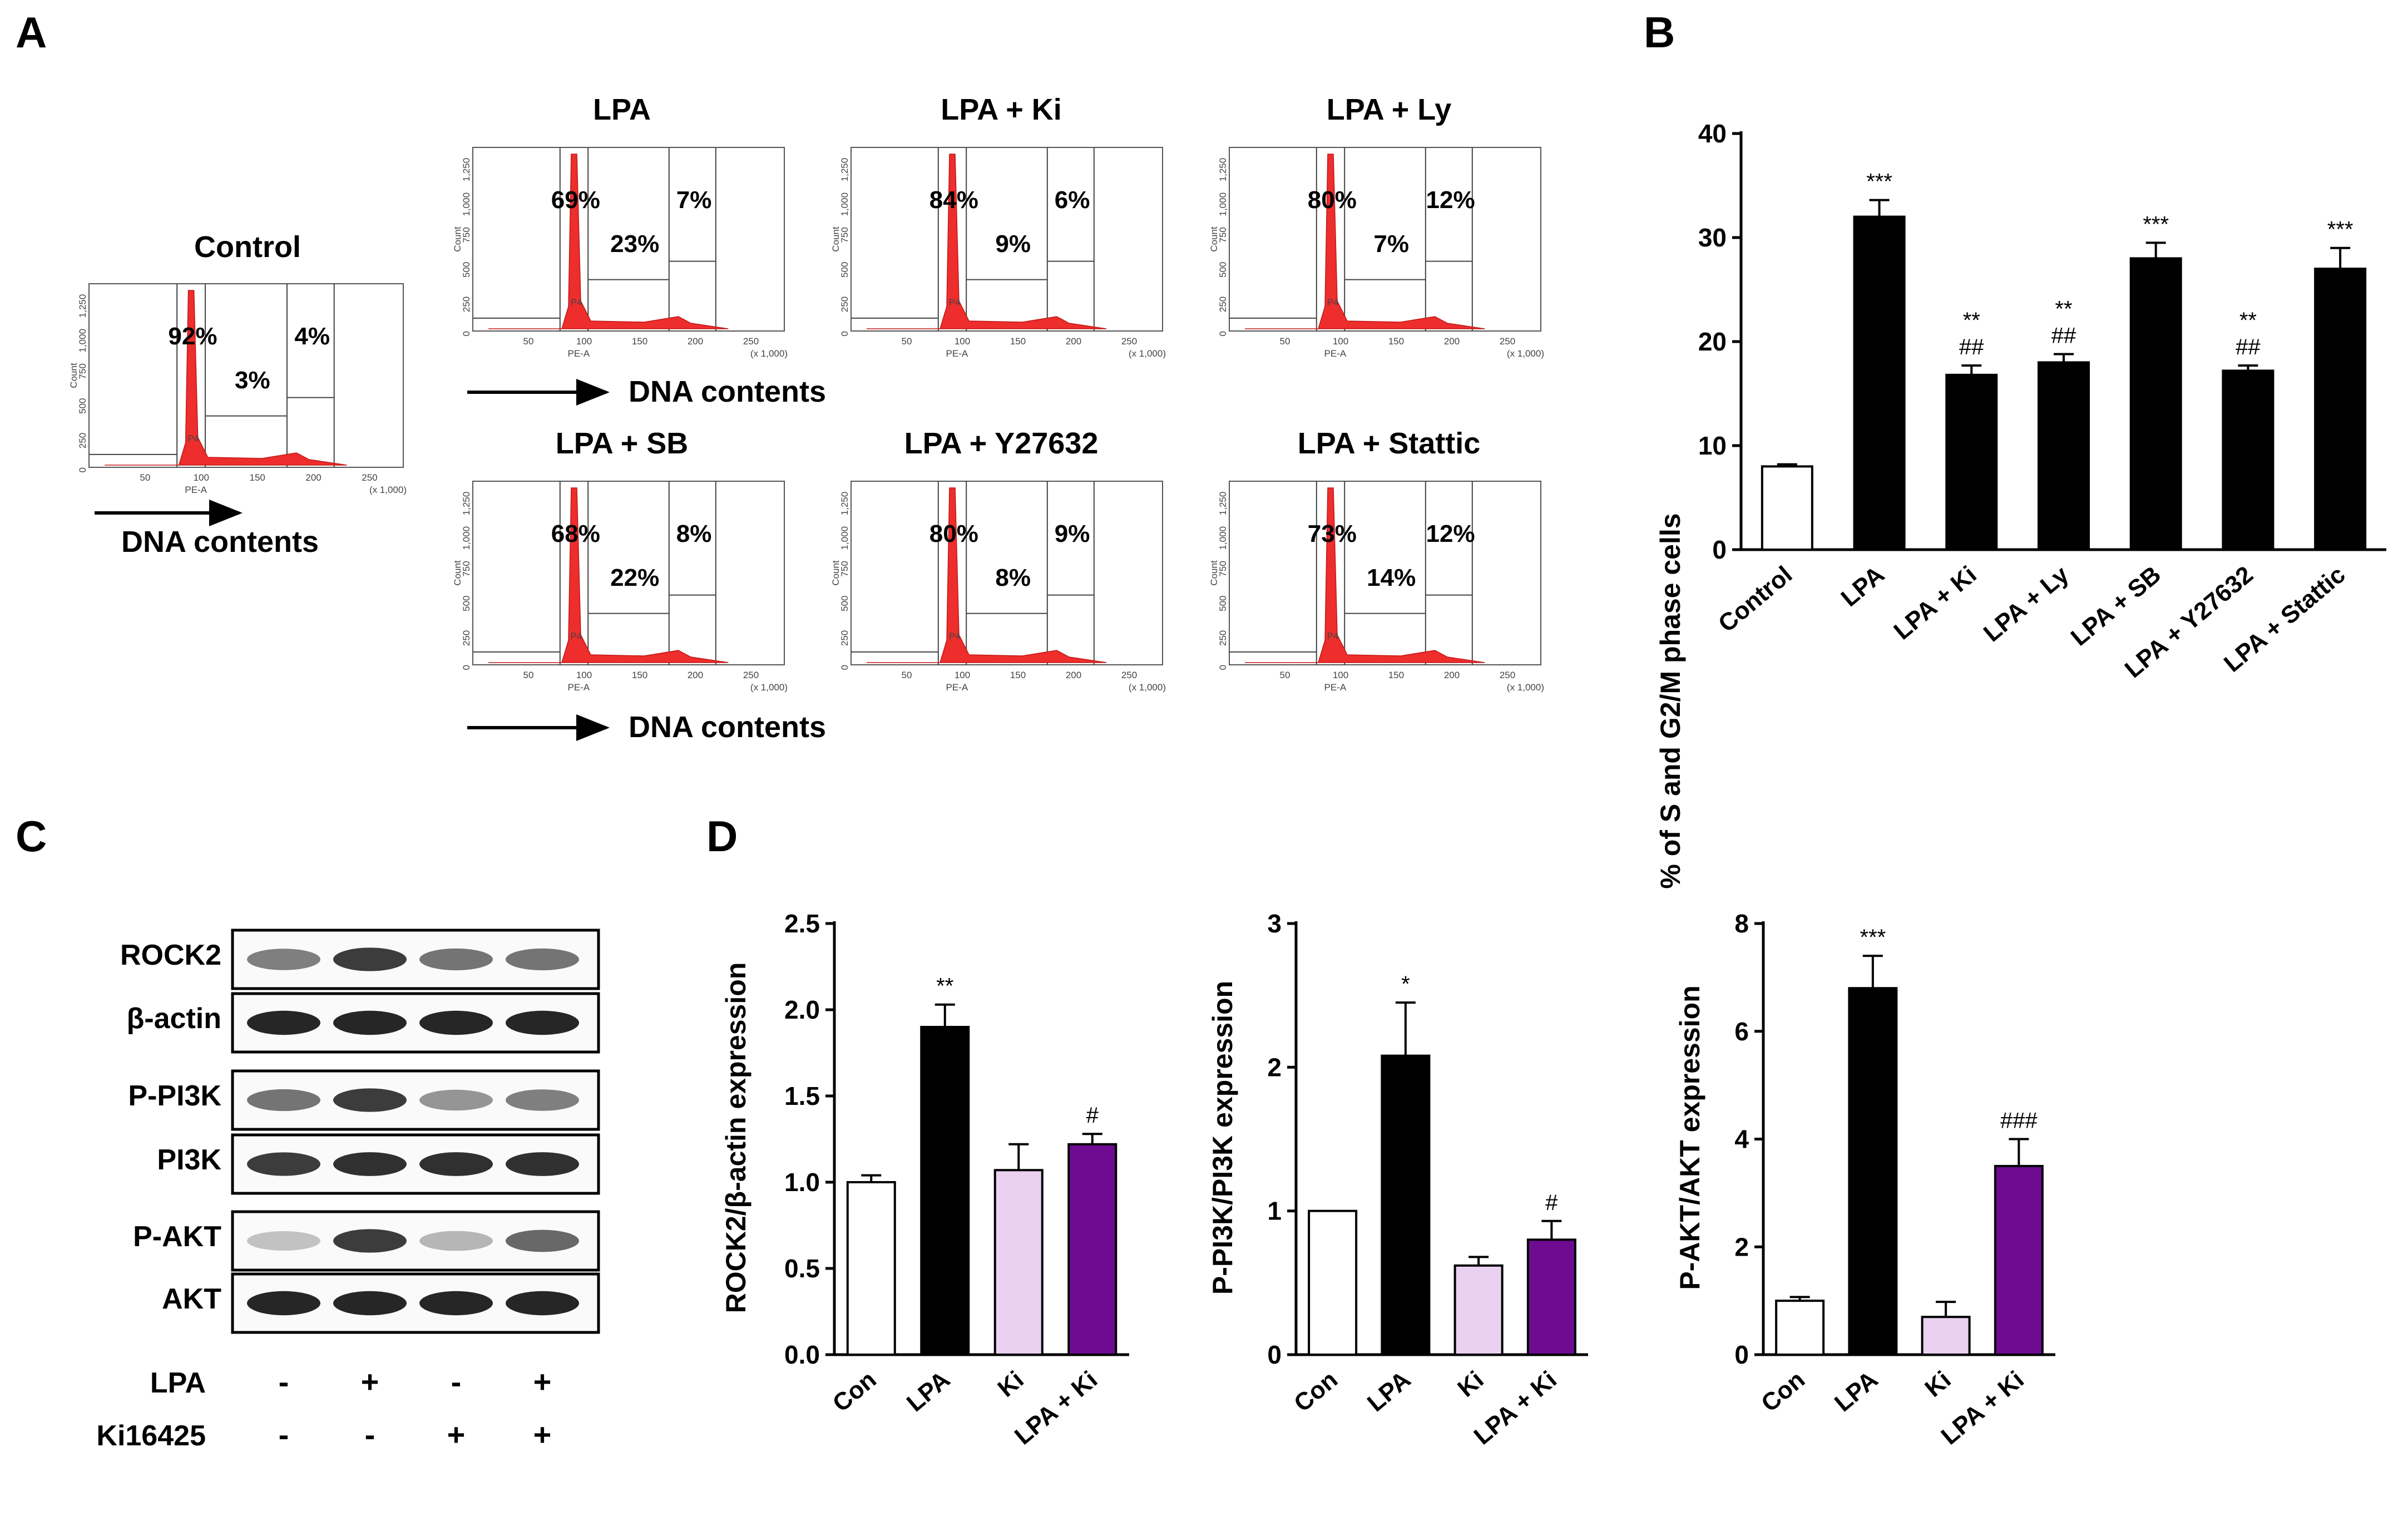 Image resolution: width=2408 pixels, height=1521 pixels. What do you see at coordinates (1742, 1247) in the screenshot?
I see `y-tick-label: 2` at bounding box center [1742, 1247].